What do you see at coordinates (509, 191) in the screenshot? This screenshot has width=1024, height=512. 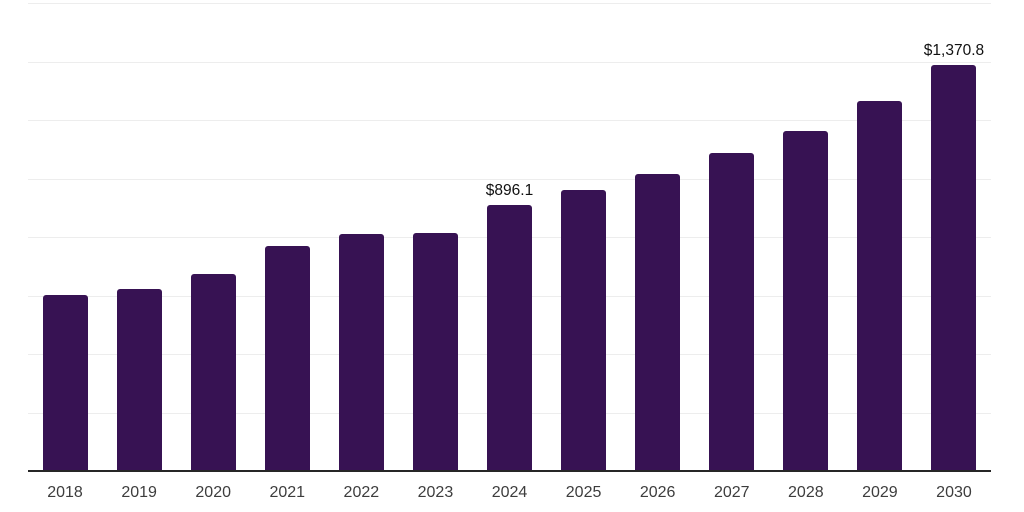 I see `bar-value-label-2024: $896.1` at bounding box center [509, 191].